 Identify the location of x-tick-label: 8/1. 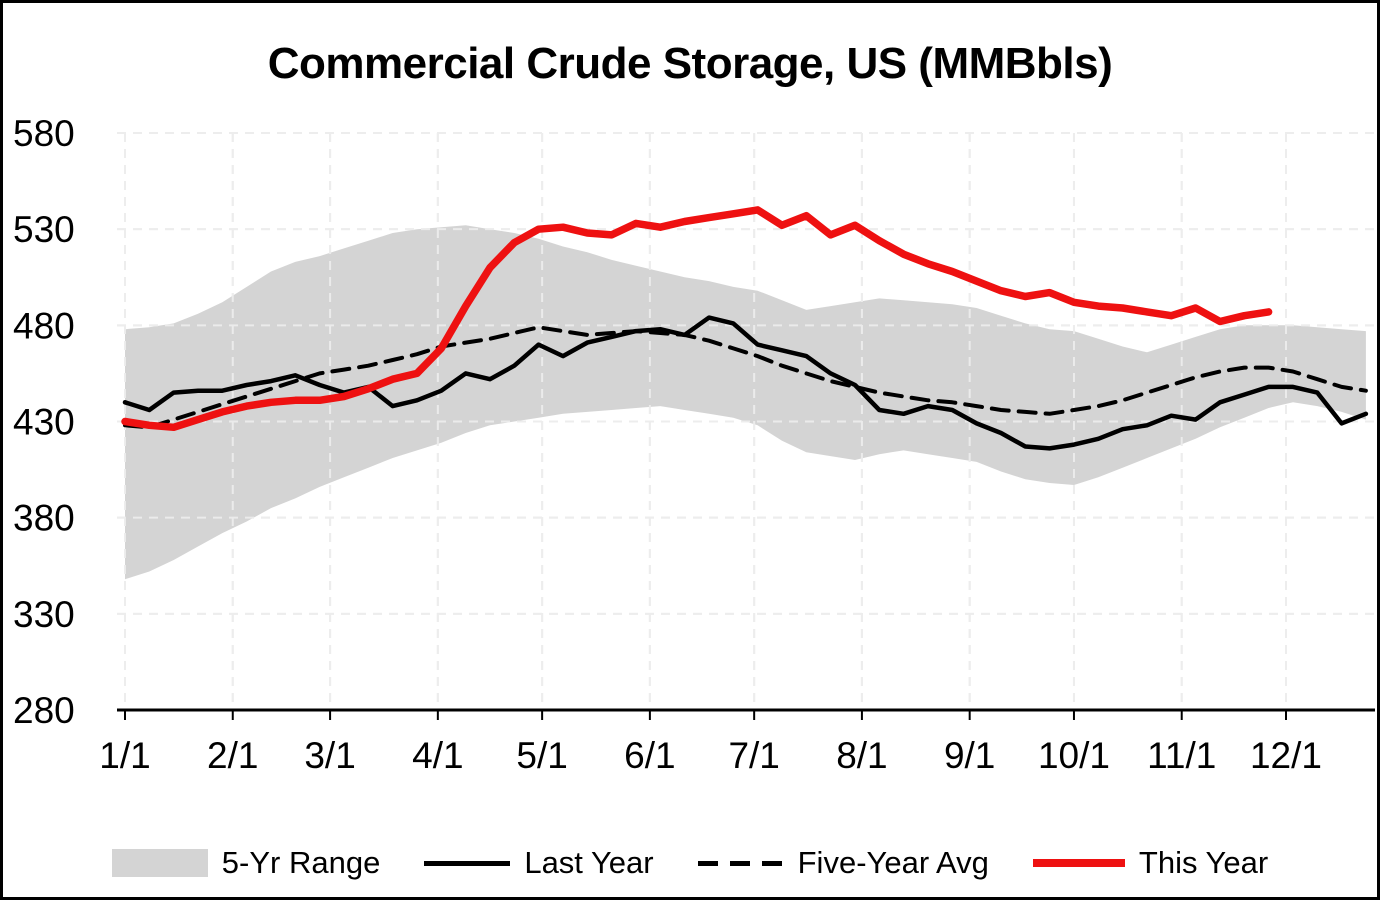
(861, 755).